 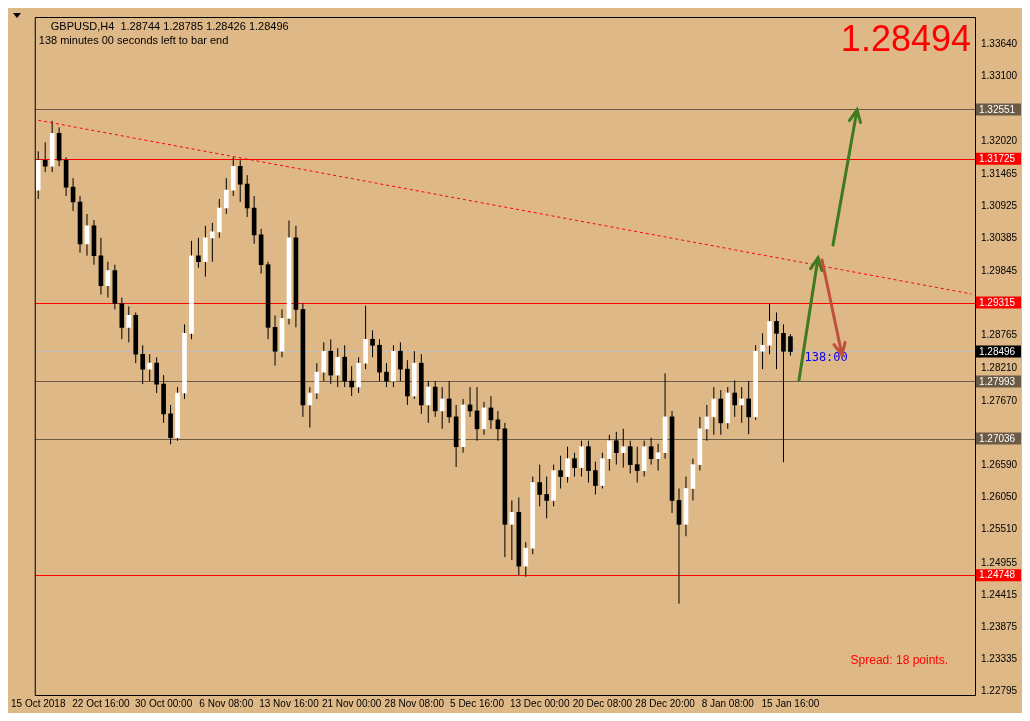 What do you see at coordinates (905, 38) in the screenshot?
I see `annotation: 1.28494` at bounding box center [905, 38].